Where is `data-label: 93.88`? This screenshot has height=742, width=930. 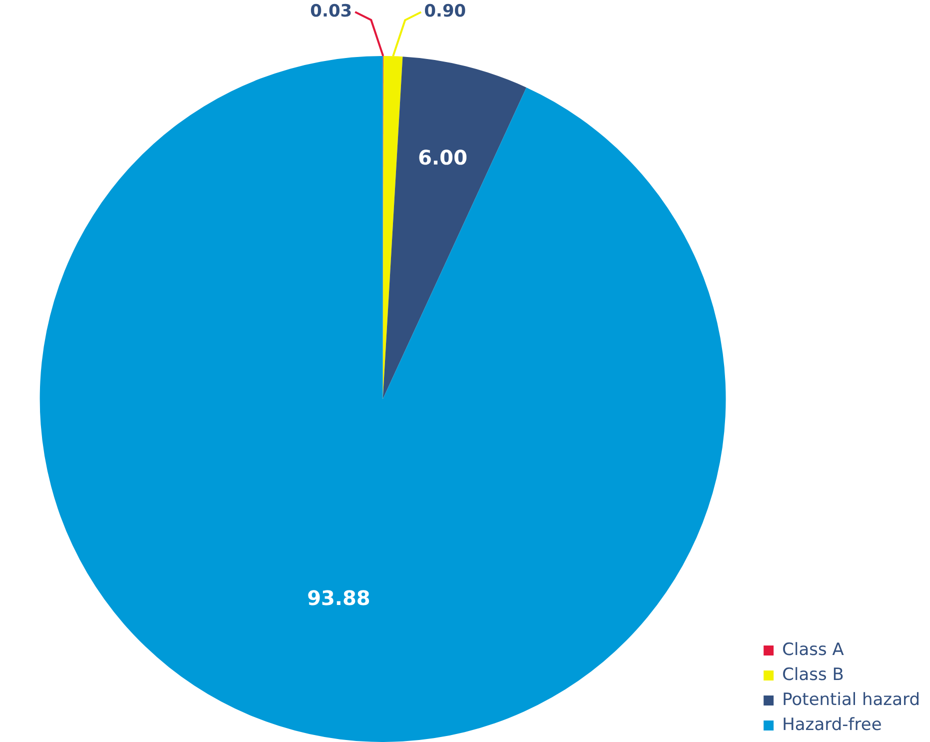
data-label: 93.88 is located at coordinates (338, 598).